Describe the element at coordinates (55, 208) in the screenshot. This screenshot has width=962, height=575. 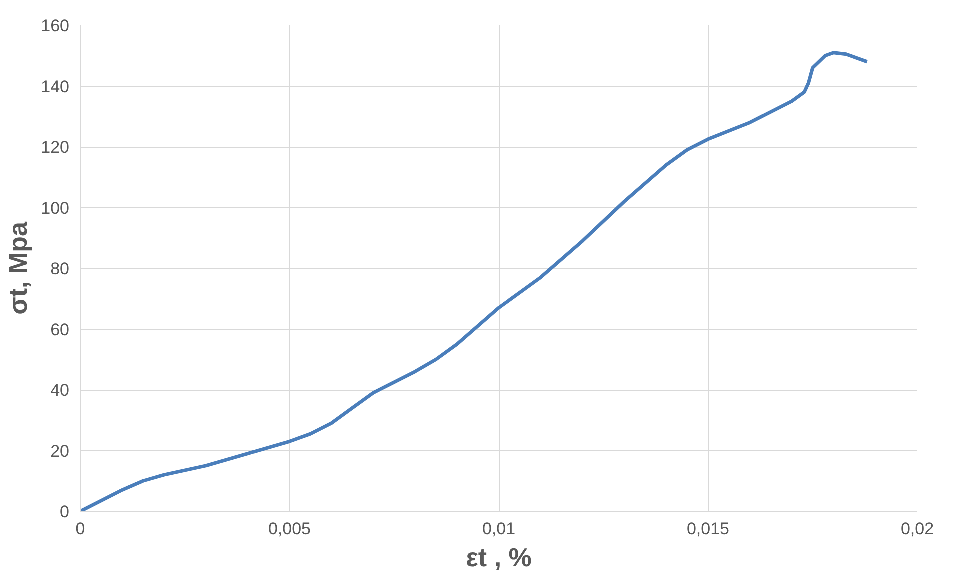
I see `y-tick-label: 100` at that location.